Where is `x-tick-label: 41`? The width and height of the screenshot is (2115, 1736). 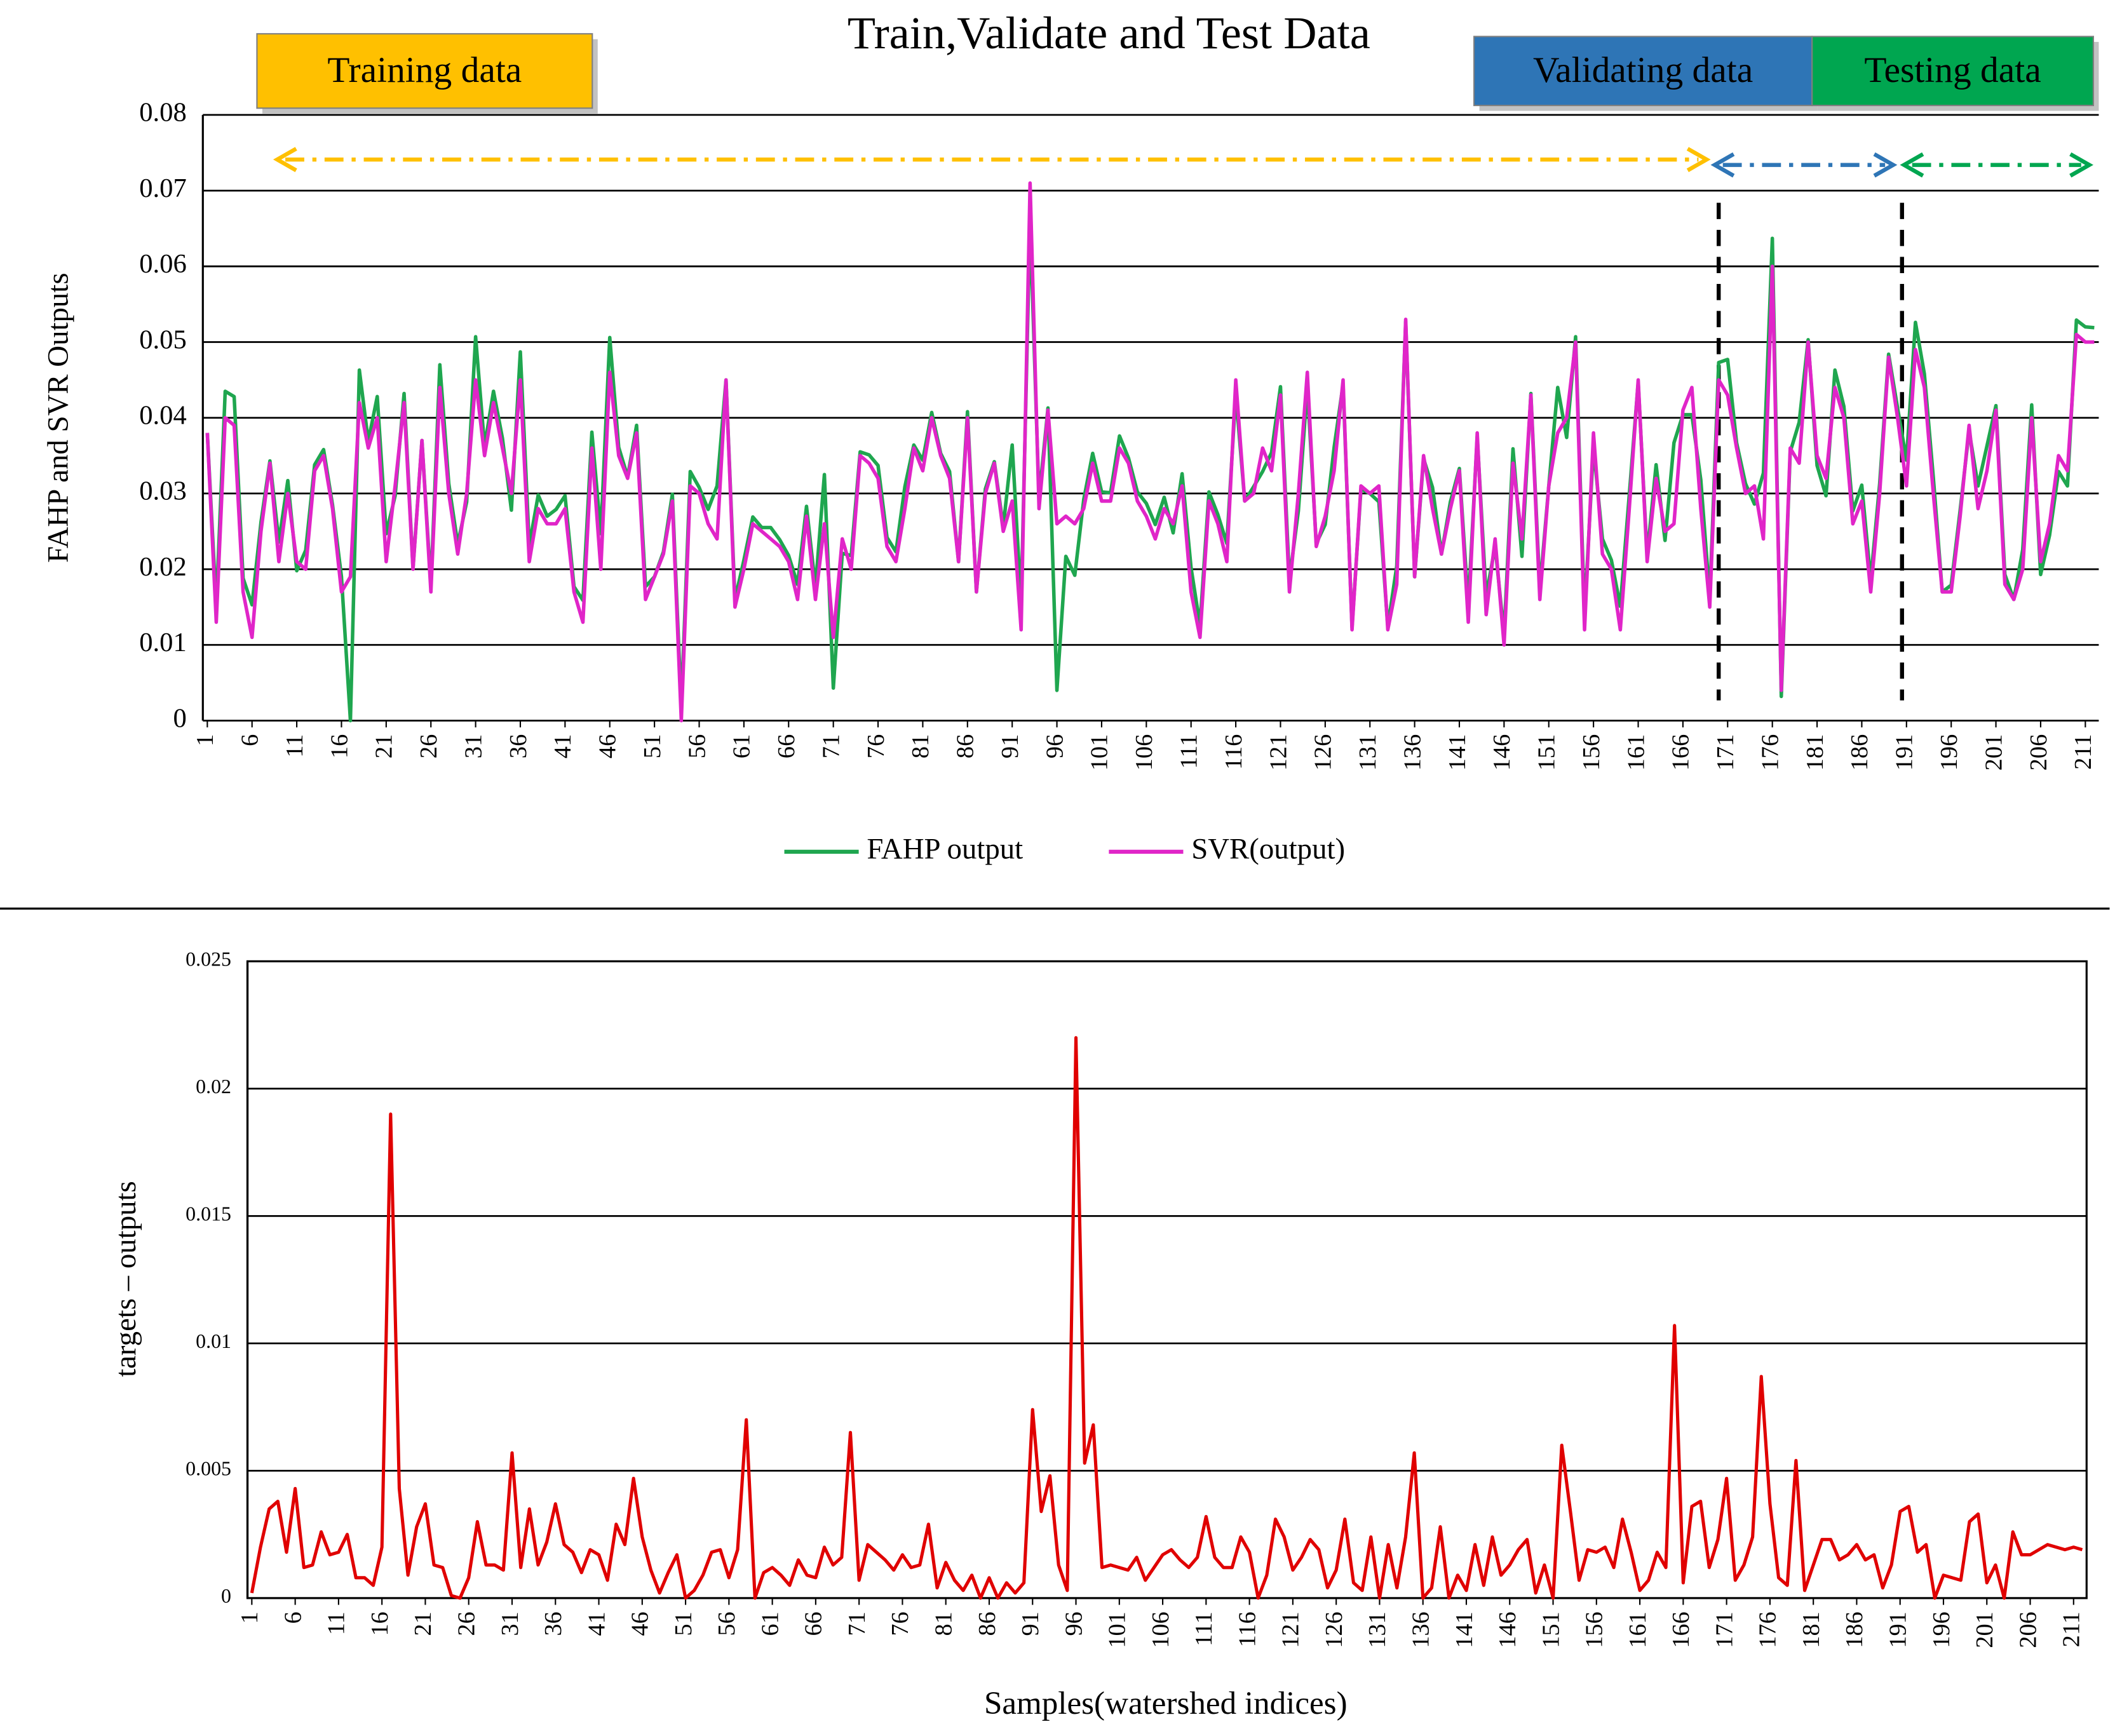 x-tick-label: 41 is located at coordinates (563, 746).